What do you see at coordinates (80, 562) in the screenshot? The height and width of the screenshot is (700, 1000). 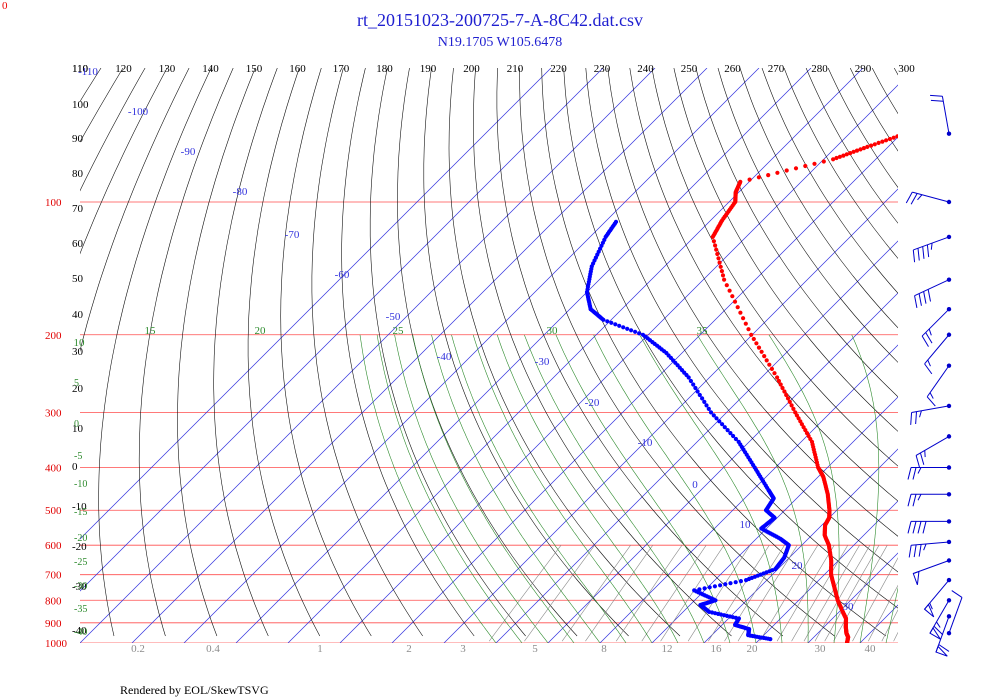 I see `moist-adiabat-left-label: -25` at bounding box center [80, 562].